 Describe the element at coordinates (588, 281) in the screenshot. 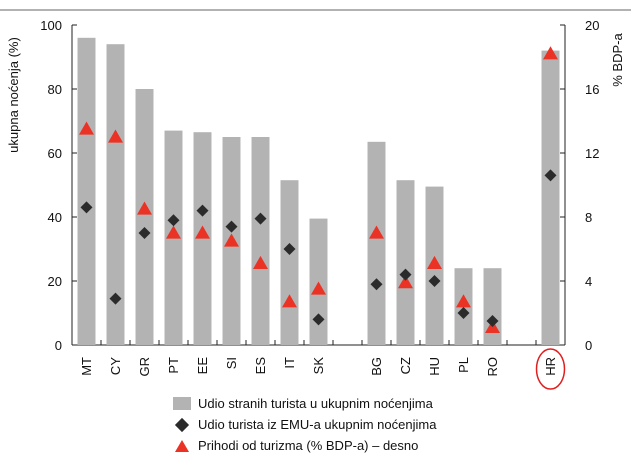

I see `y2-tick-label: 4` at that location.